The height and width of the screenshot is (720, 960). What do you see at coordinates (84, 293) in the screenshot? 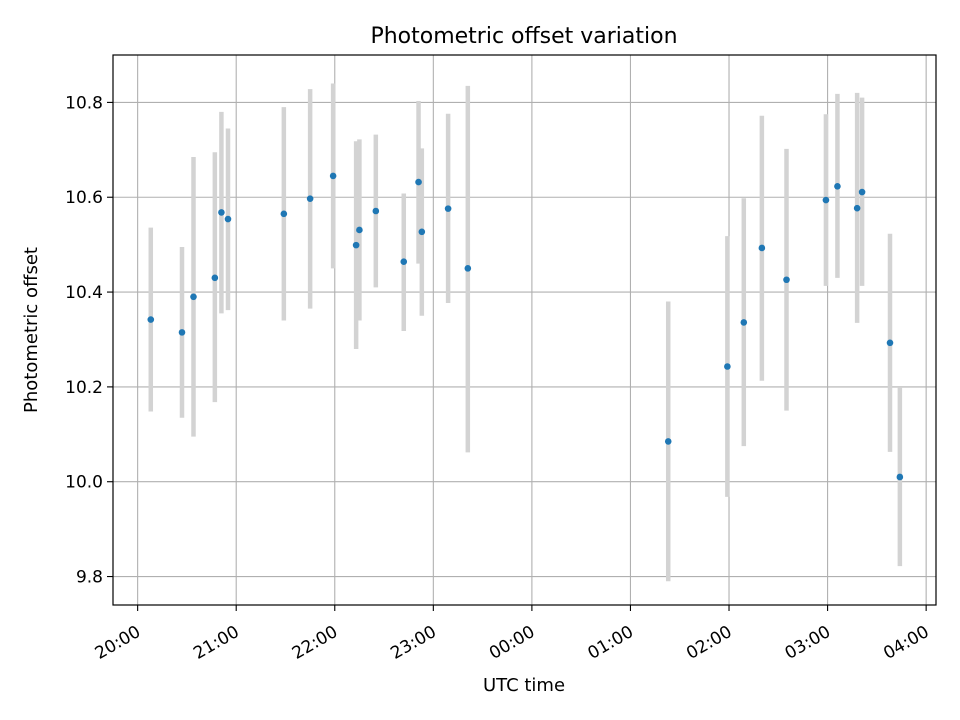
I see `y-tick-label: 10.4` at bounding box center [84, 293].